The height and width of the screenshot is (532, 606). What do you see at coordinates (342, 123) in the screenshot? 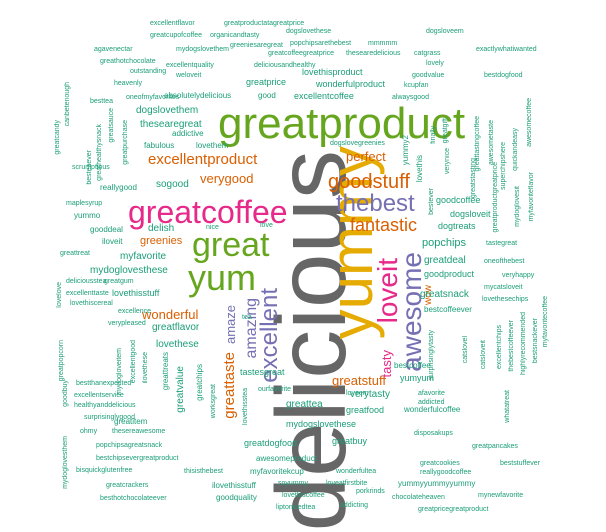
I see `word-greatproduct: greatproduct` at bounding box center [342, 123].